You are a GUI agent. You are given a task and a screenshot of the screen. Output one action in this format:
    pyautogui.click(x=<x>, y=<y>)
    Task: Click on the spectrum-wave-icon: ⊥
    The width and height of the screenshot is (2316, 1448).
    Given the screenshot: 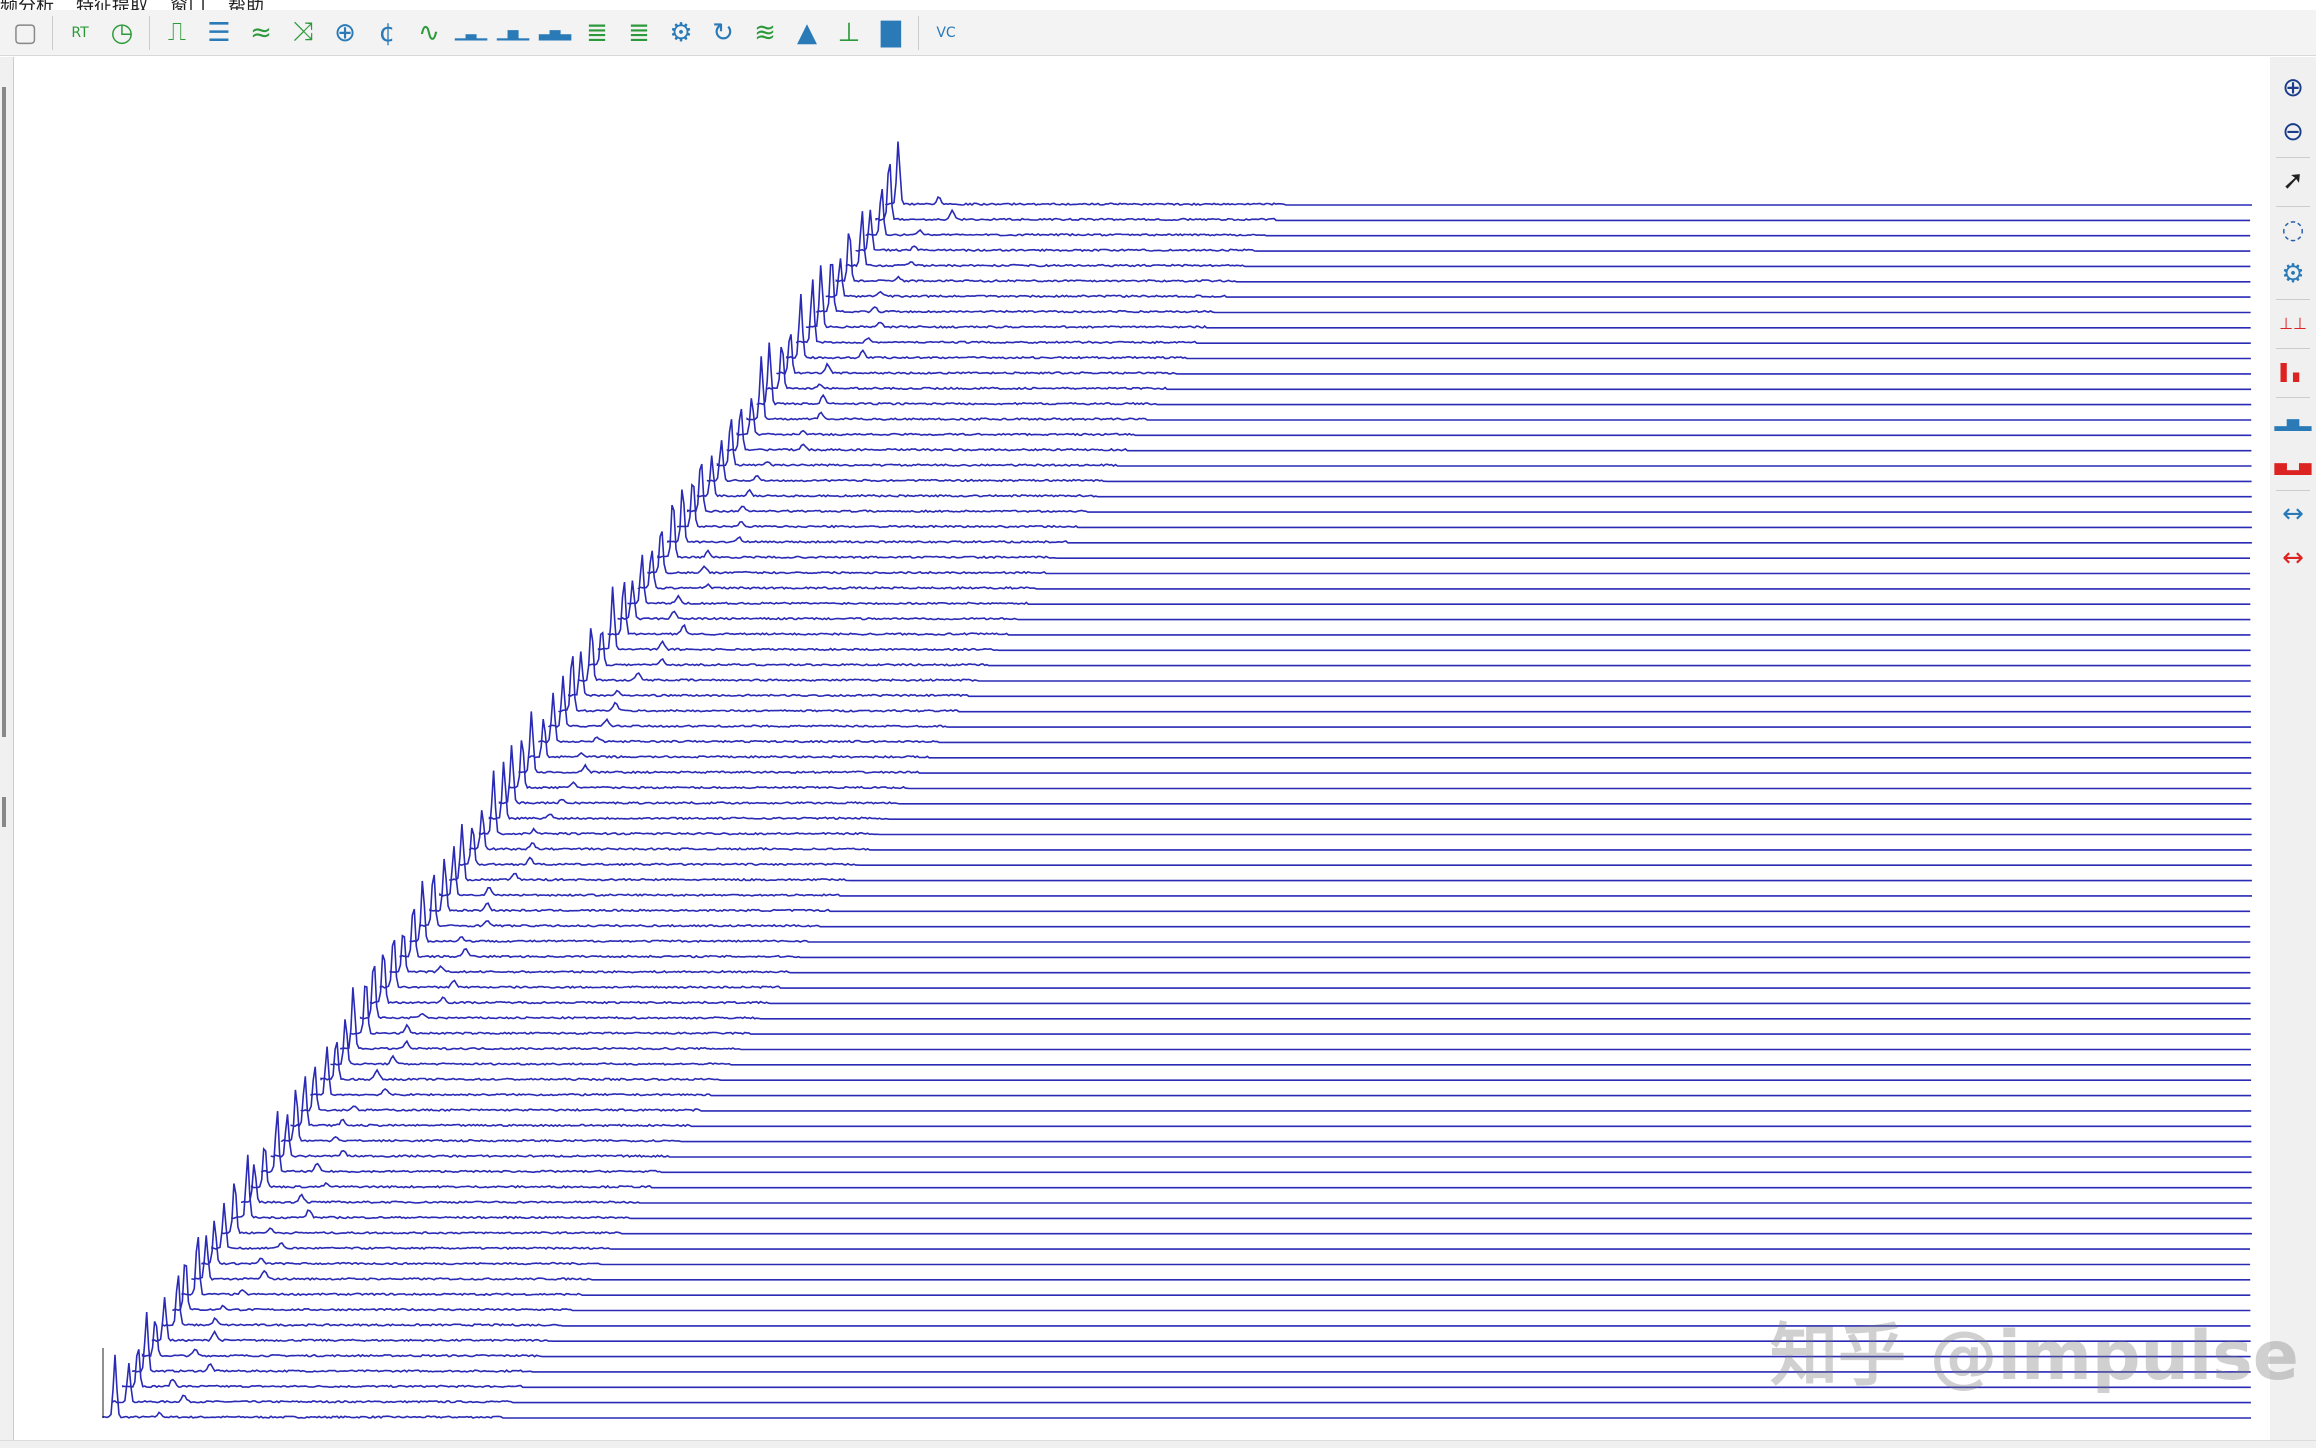 What is the action you would take?
    pyautogui.click(x=849, y=32)
    